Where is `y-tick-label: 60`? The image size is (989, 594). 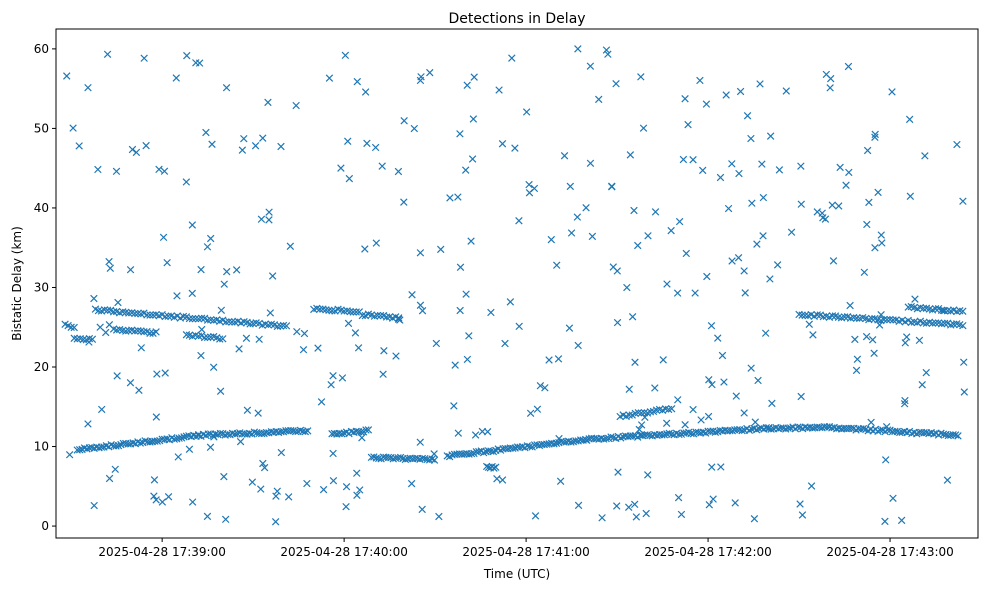 y-tick-label: 60 is located at coordinates (41, 49).